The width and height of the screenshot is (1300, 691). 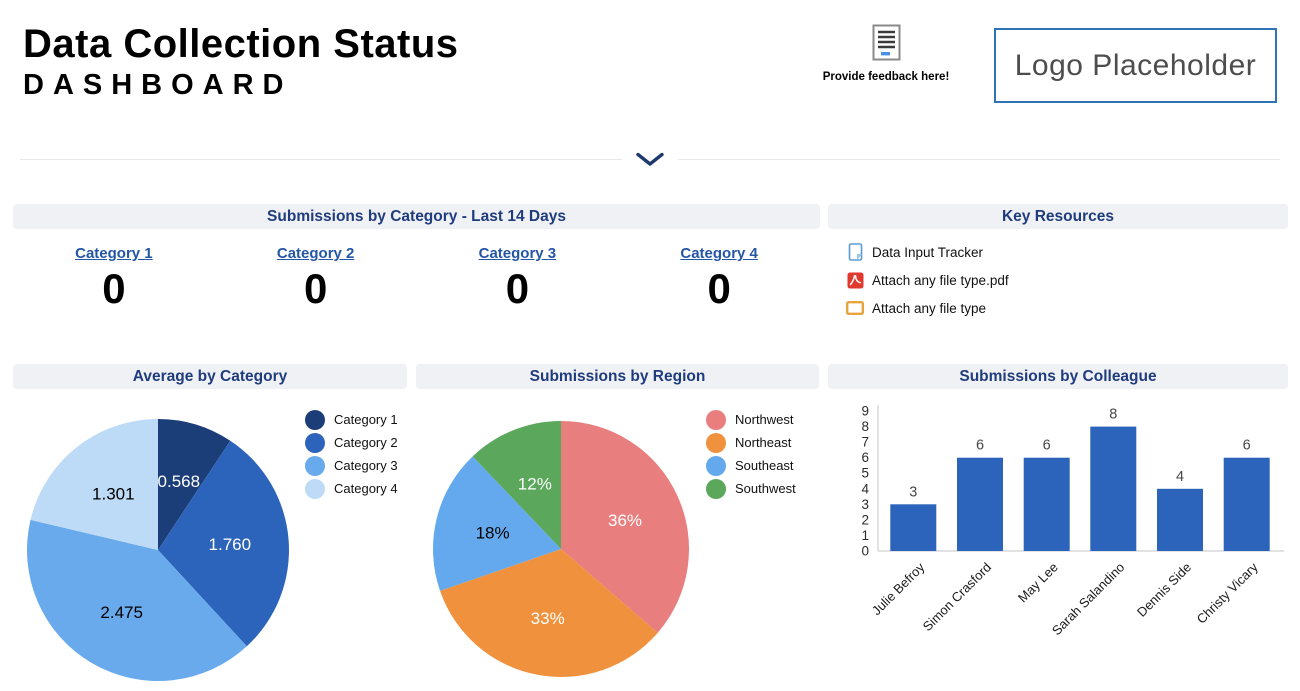 What do you see at coordinates (957, 597) in the screenshot?
I see `bar-category-label: Simon Crasford` at bounding box center [957, 597].